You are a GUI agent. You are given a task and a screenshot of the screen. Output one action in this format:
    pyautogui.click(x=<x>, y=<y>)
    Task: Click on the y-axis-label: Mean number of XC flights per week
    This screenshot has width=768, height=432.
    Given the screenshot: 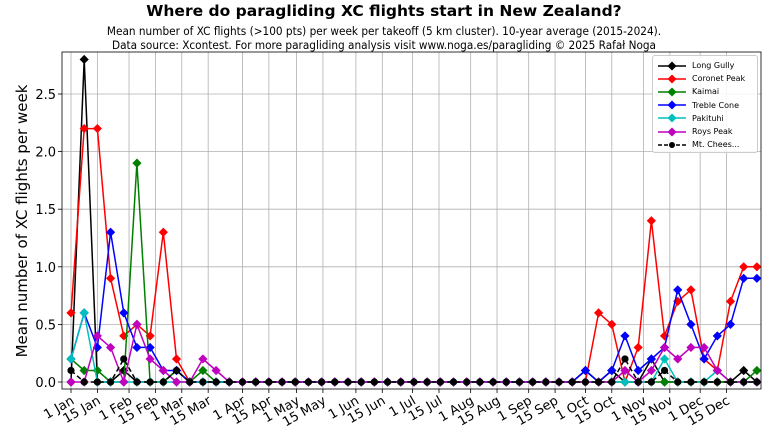 What is the action you would take?
    pyautogui.click(x=22, y=220)
    